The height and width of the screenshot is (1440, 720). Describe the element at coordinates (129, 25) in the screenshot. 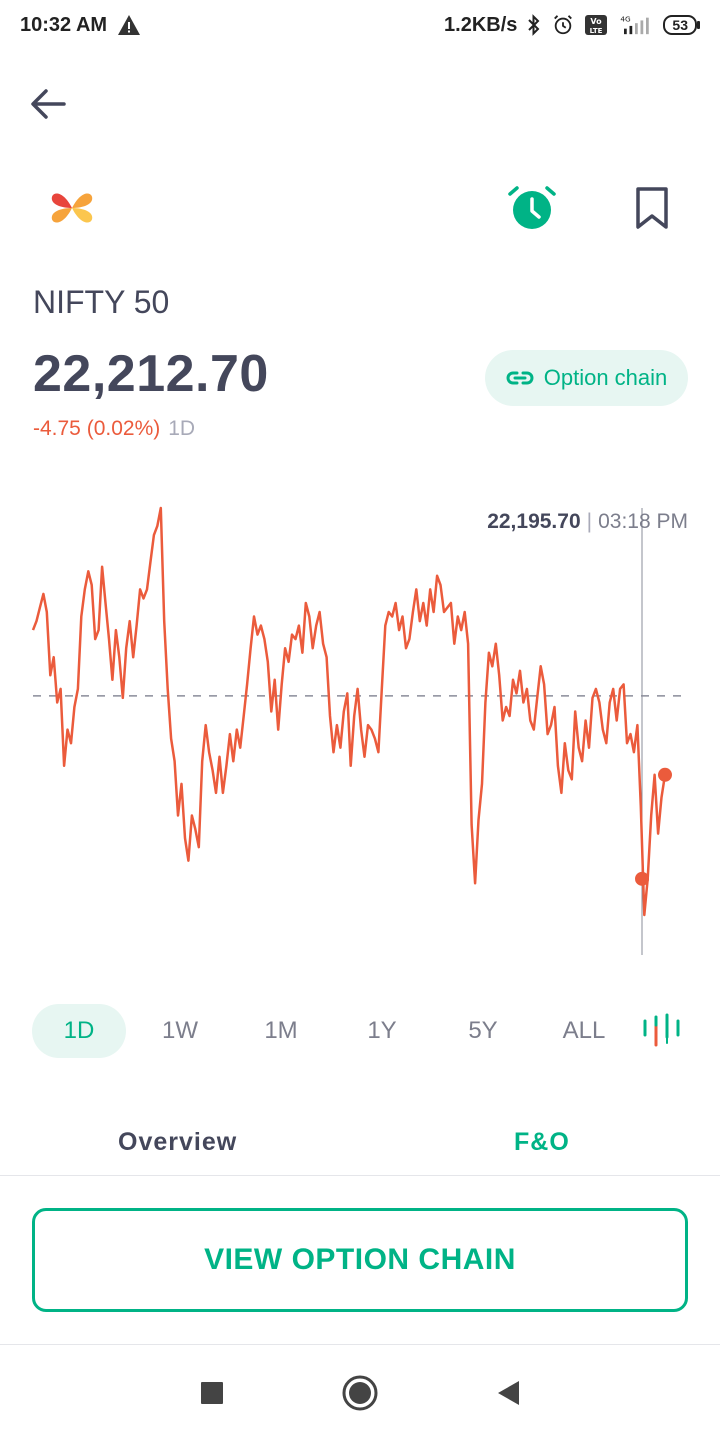

I see `warning-icon` at that location.